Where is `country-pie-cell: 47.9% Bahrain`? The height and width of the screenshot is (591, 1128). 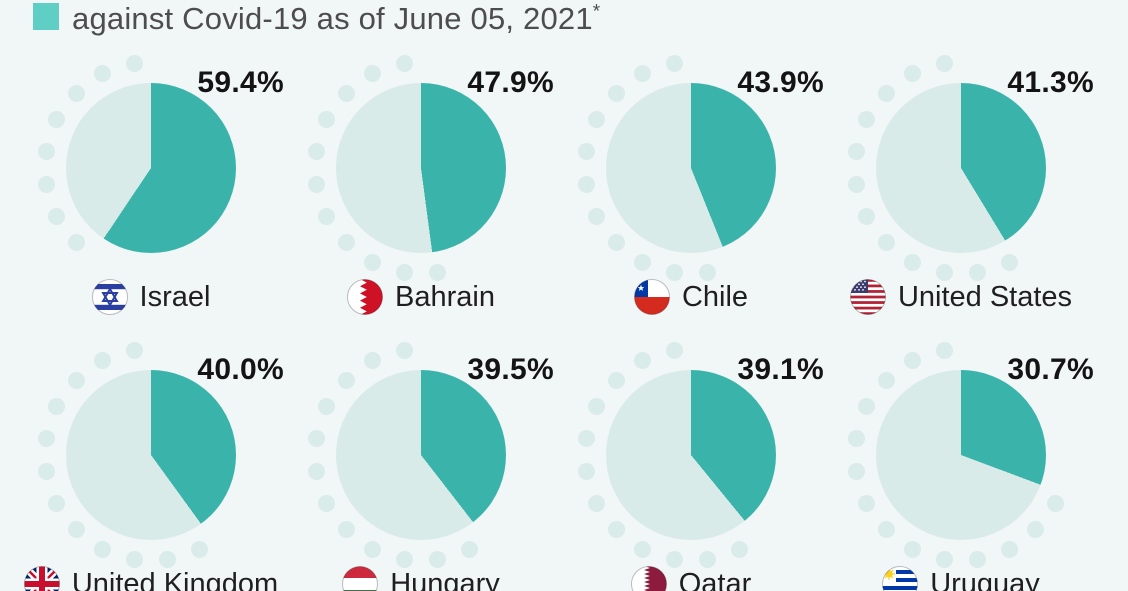 country-pie-cell: 47.9% Bahrain is located at coordinates (421, 207).